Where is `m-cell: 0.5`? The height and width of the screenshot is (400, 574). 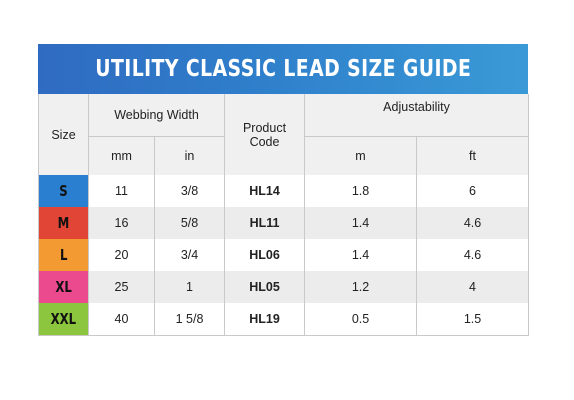
m-cell: 0.5 is located at coordinates (361, 319).